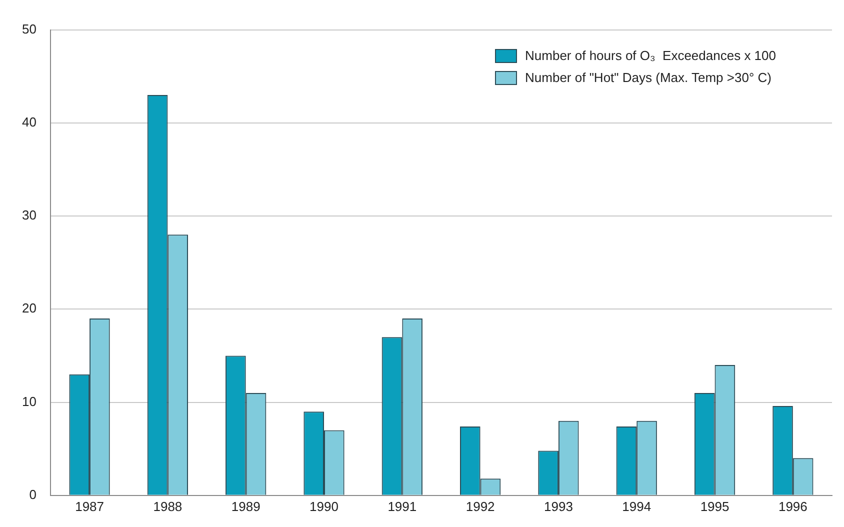 This screenshot has width=844, height=527. What do you see at coordinates (29, 122) in the screenshot?
I see `y-tick-label: 40` at bounding box center [29, 122].